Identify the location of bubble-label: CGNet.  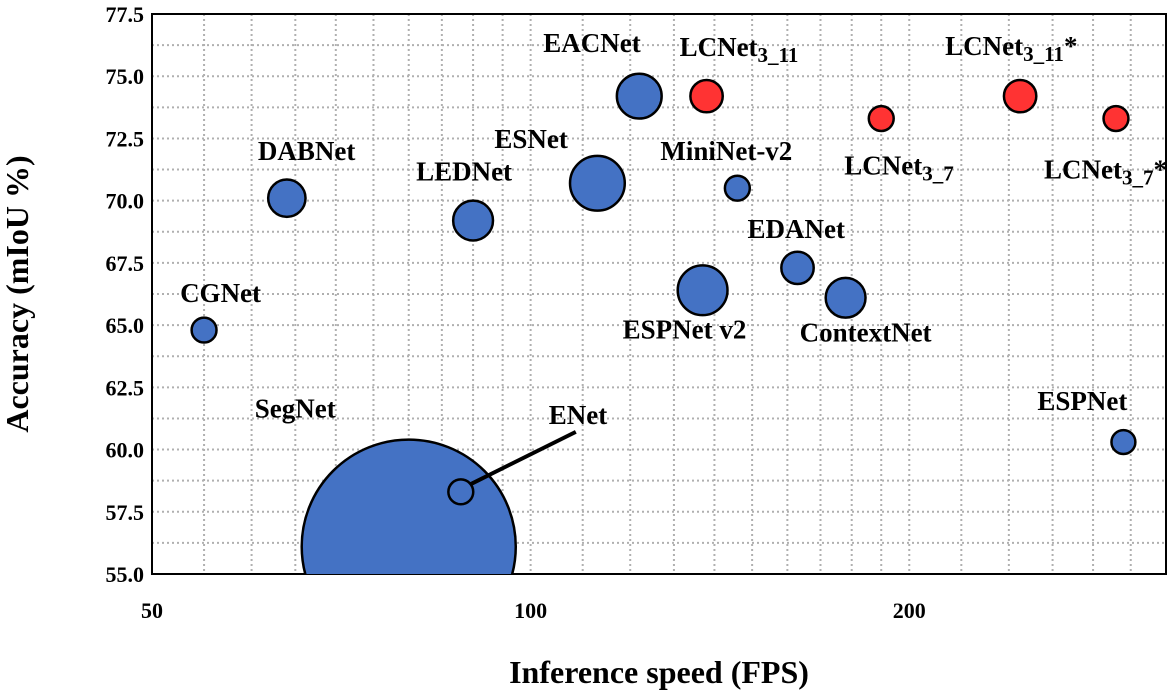
(220, 293).